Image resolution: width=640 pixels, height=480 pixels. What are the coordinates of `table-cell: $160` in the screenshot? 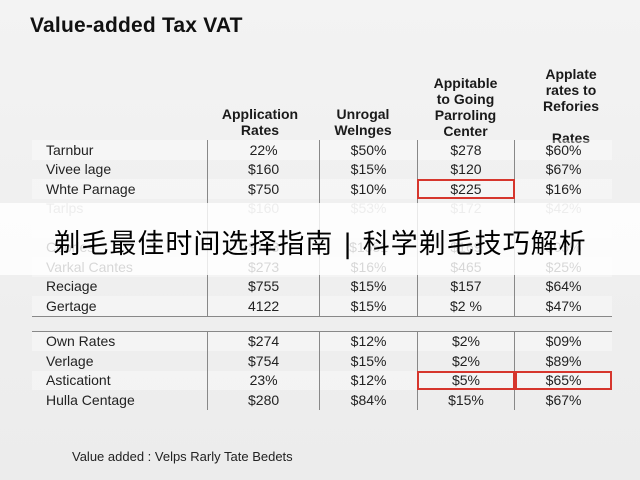 It's located at (263, 169).